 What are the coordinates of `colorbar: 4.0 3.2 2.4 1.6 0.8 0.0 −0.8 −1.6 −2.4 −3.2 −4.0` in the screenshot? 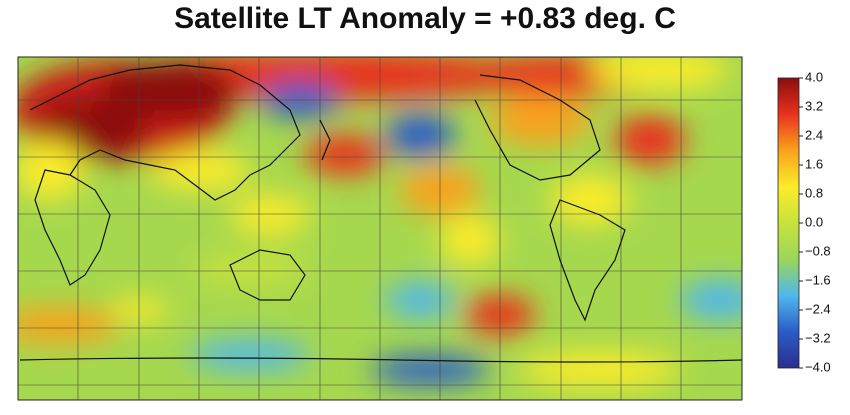 It's located at (804, 221).